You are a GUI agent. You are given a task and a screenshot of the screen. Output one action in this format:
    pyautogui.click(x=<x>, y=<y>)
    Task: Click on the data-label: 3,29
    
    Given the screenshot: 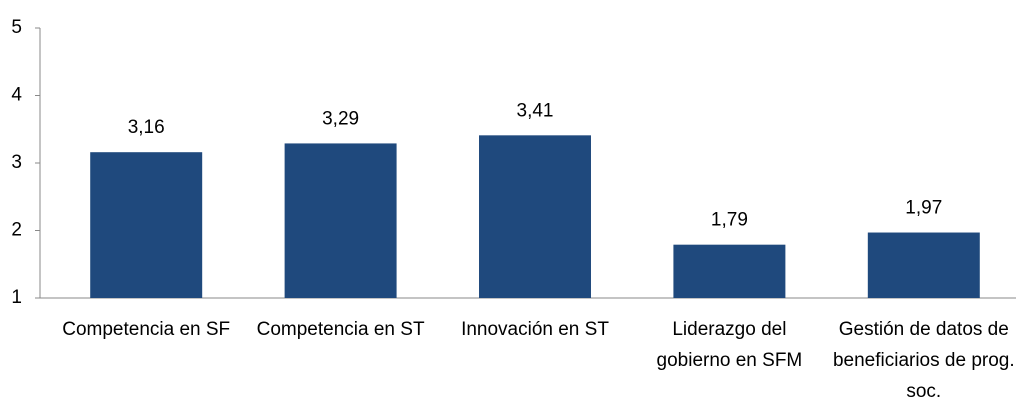 What is the action you would take?
    pyautogui.click(x=340, y=118)
    